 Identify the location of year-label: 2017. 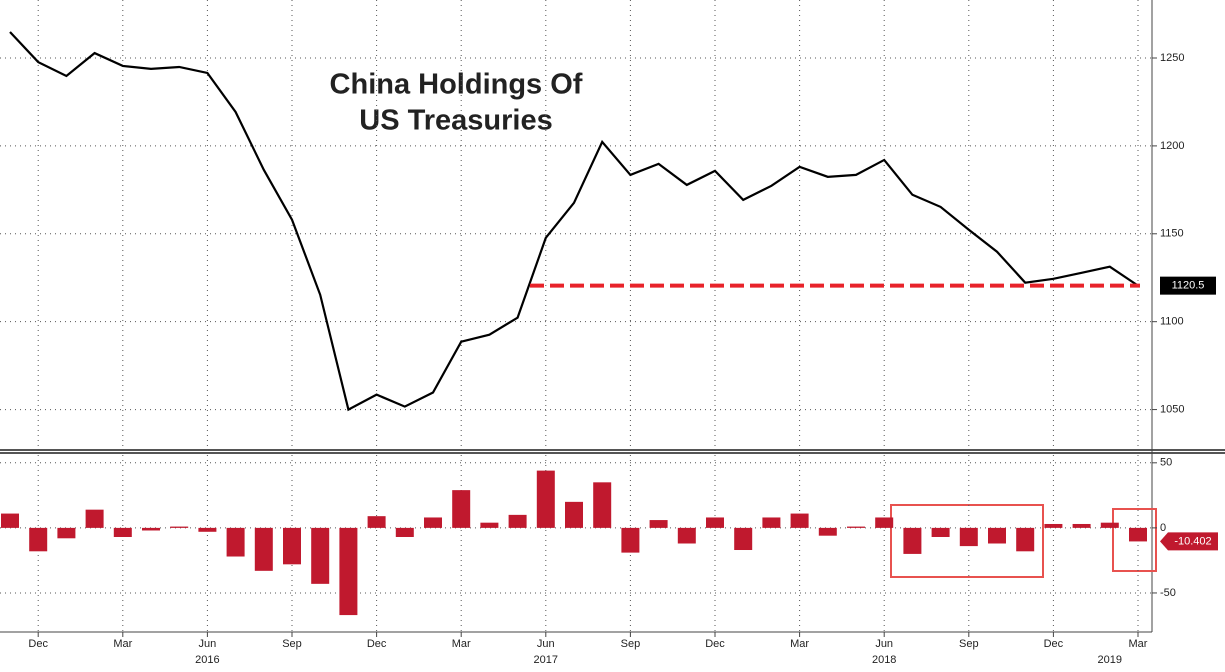
(546, 660).